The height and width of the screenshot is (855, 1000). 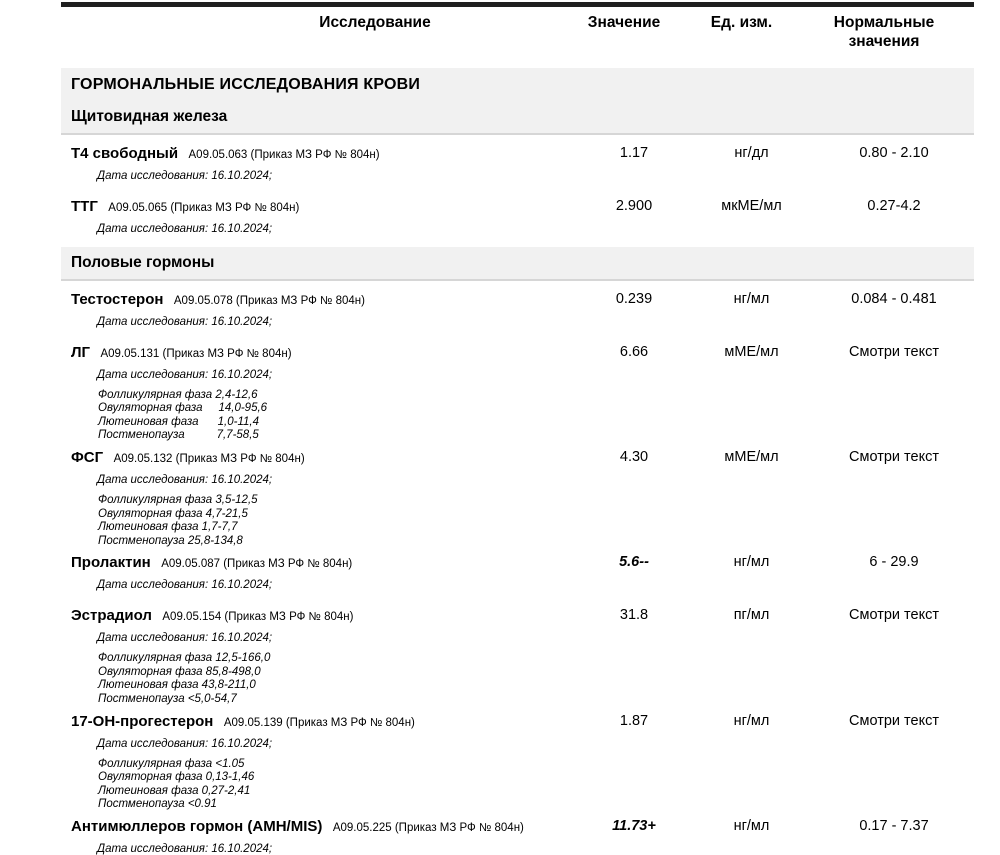 What do you see at coordinates (634, 825) in the screenshot?
I see `test-value-flagged-high: 11.73+` at bounding box center [634, 825].